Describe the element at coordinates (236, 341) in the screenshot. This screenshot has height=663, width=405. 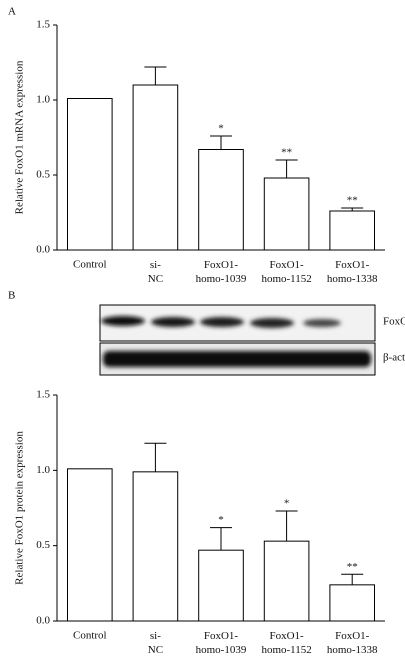
I see `blot-bands` at that location.